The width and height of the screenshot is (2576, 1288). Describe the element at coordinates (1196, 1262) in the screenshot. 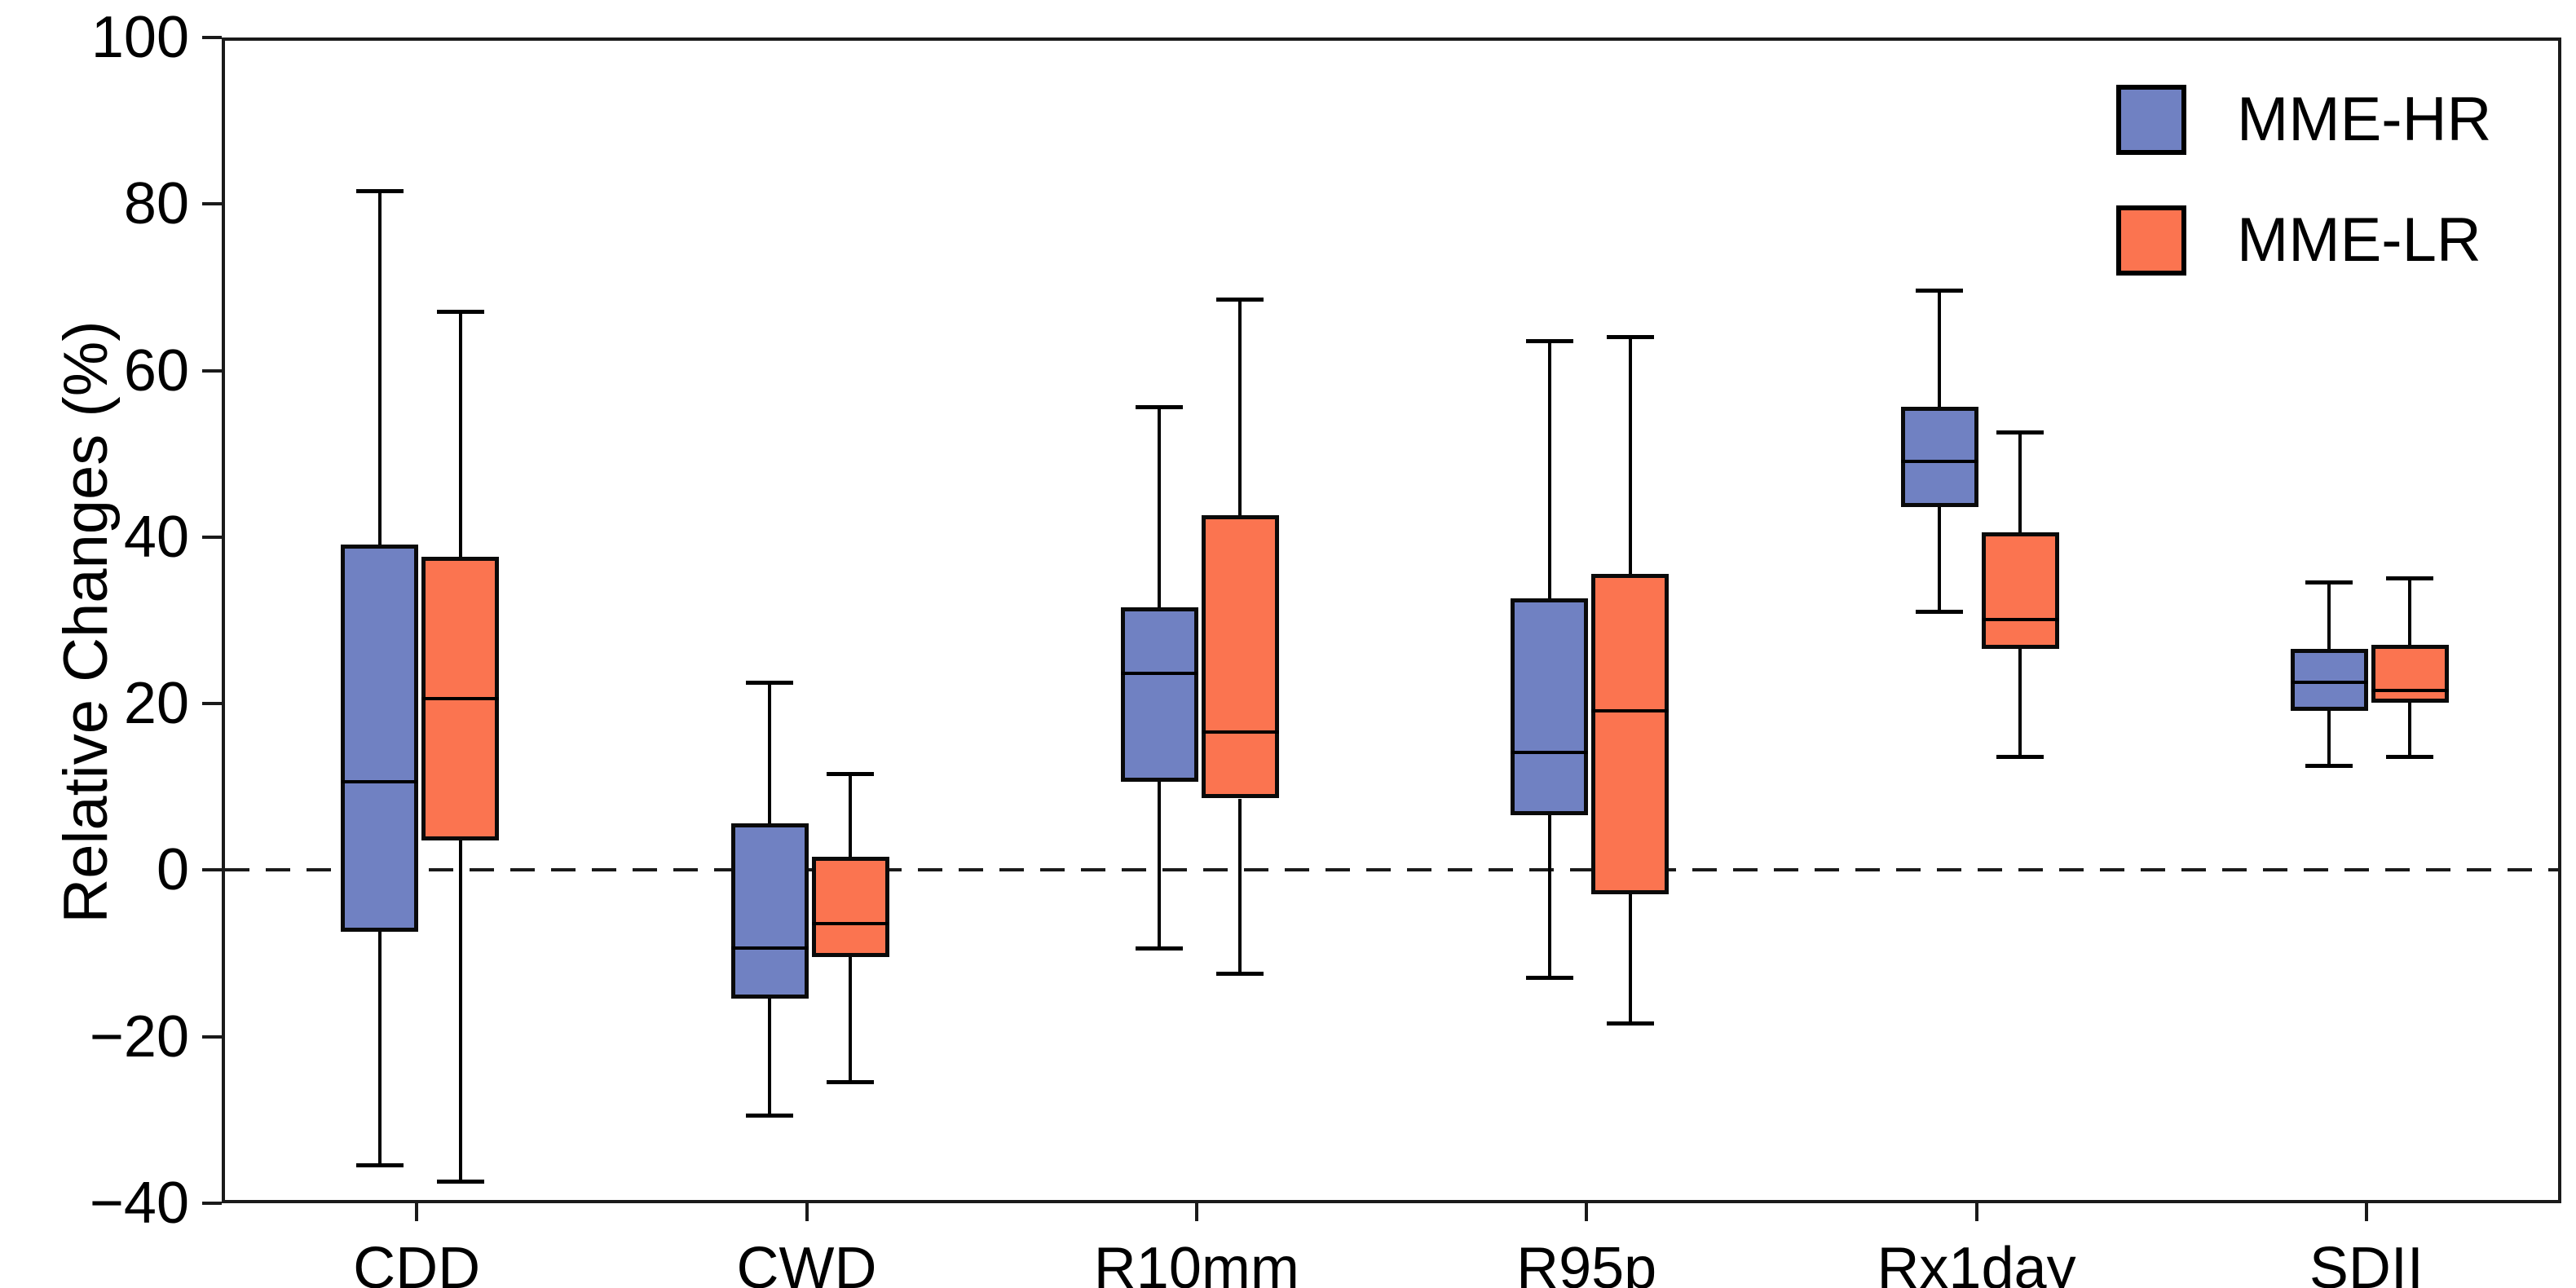

I see `x-tick-label-R10mm: R10mm` at that location.